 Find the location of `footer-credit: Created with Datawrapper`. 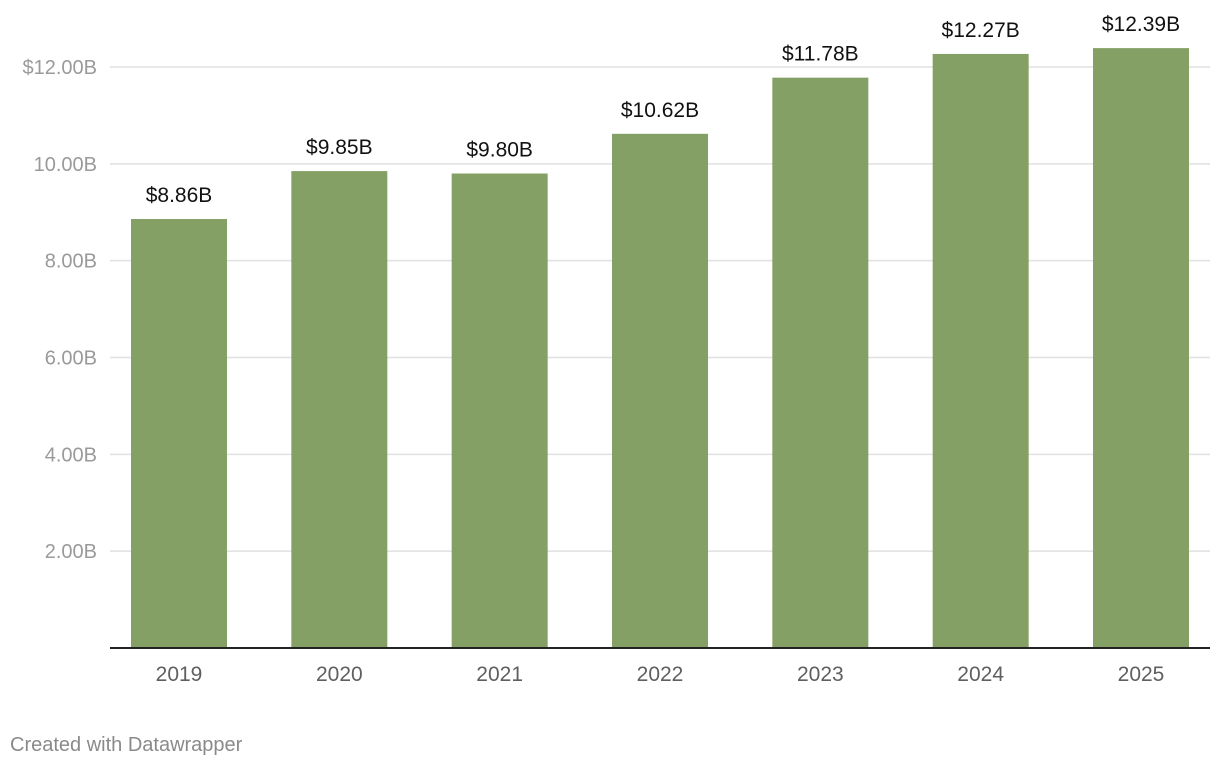

footer-credit: Created with Datawrapper is located at coordinates (126, 745).